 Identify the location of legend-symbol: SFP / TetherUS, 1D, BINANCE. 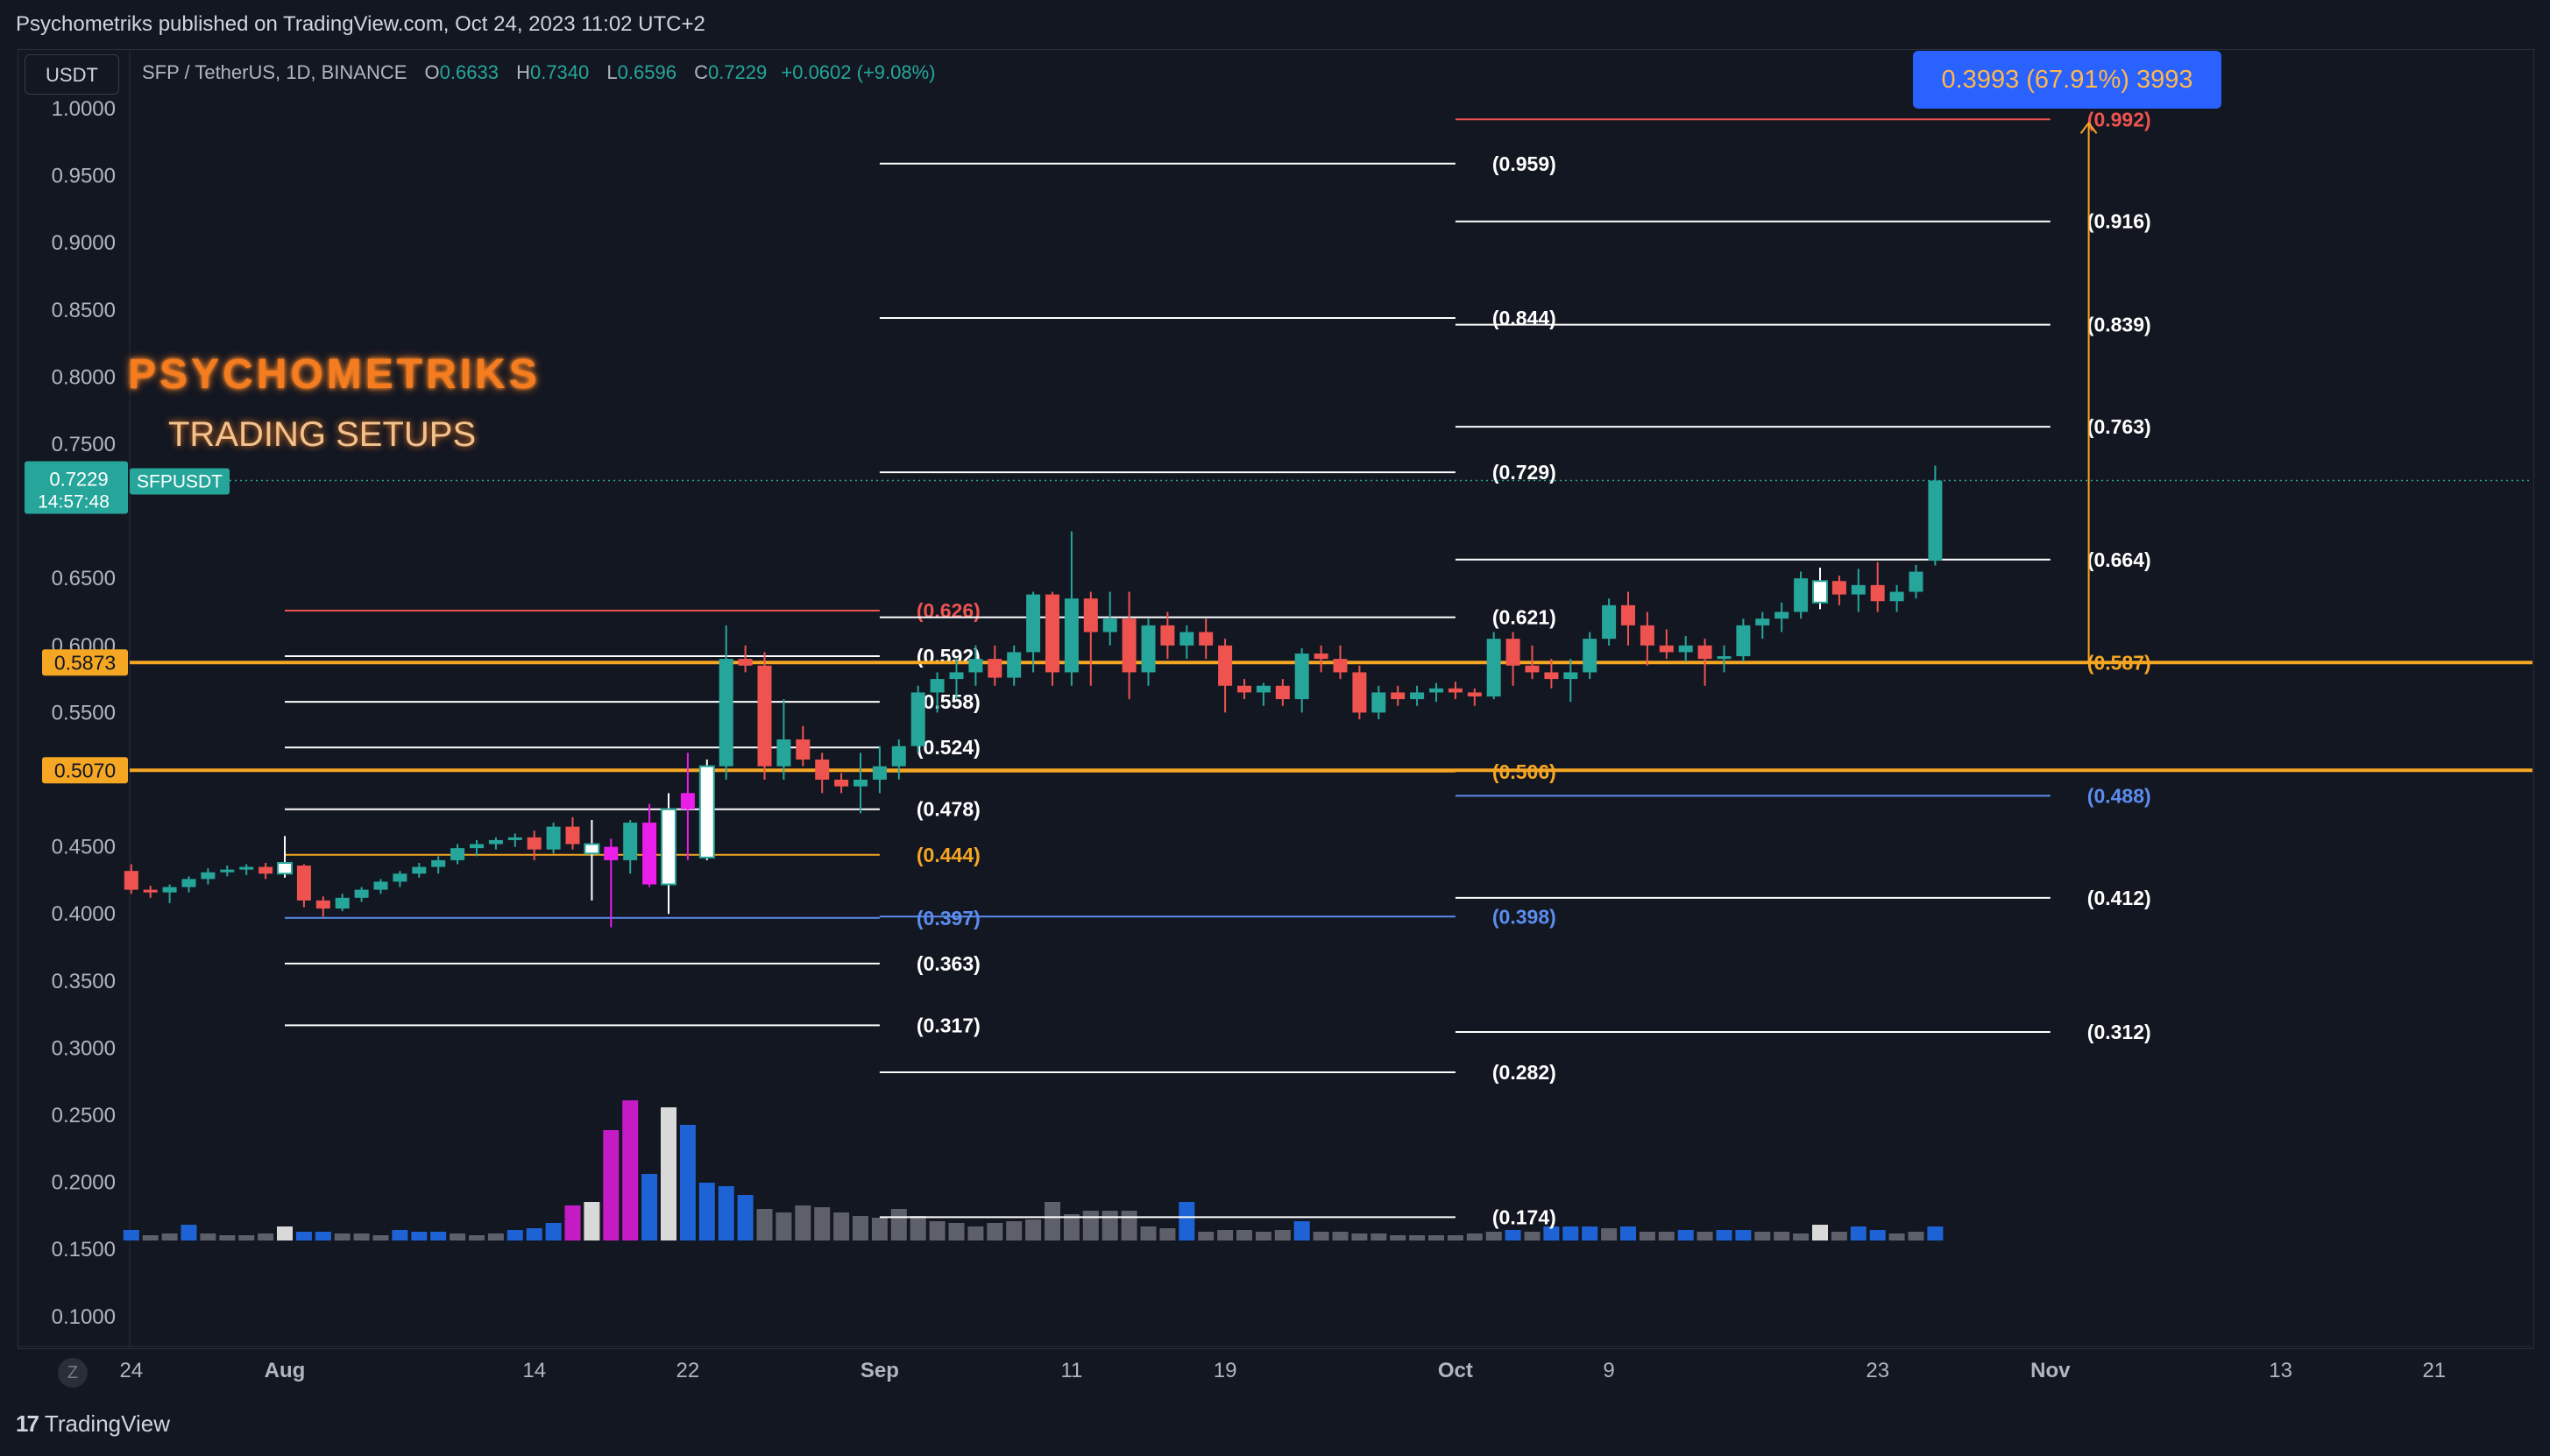
(274, 72).